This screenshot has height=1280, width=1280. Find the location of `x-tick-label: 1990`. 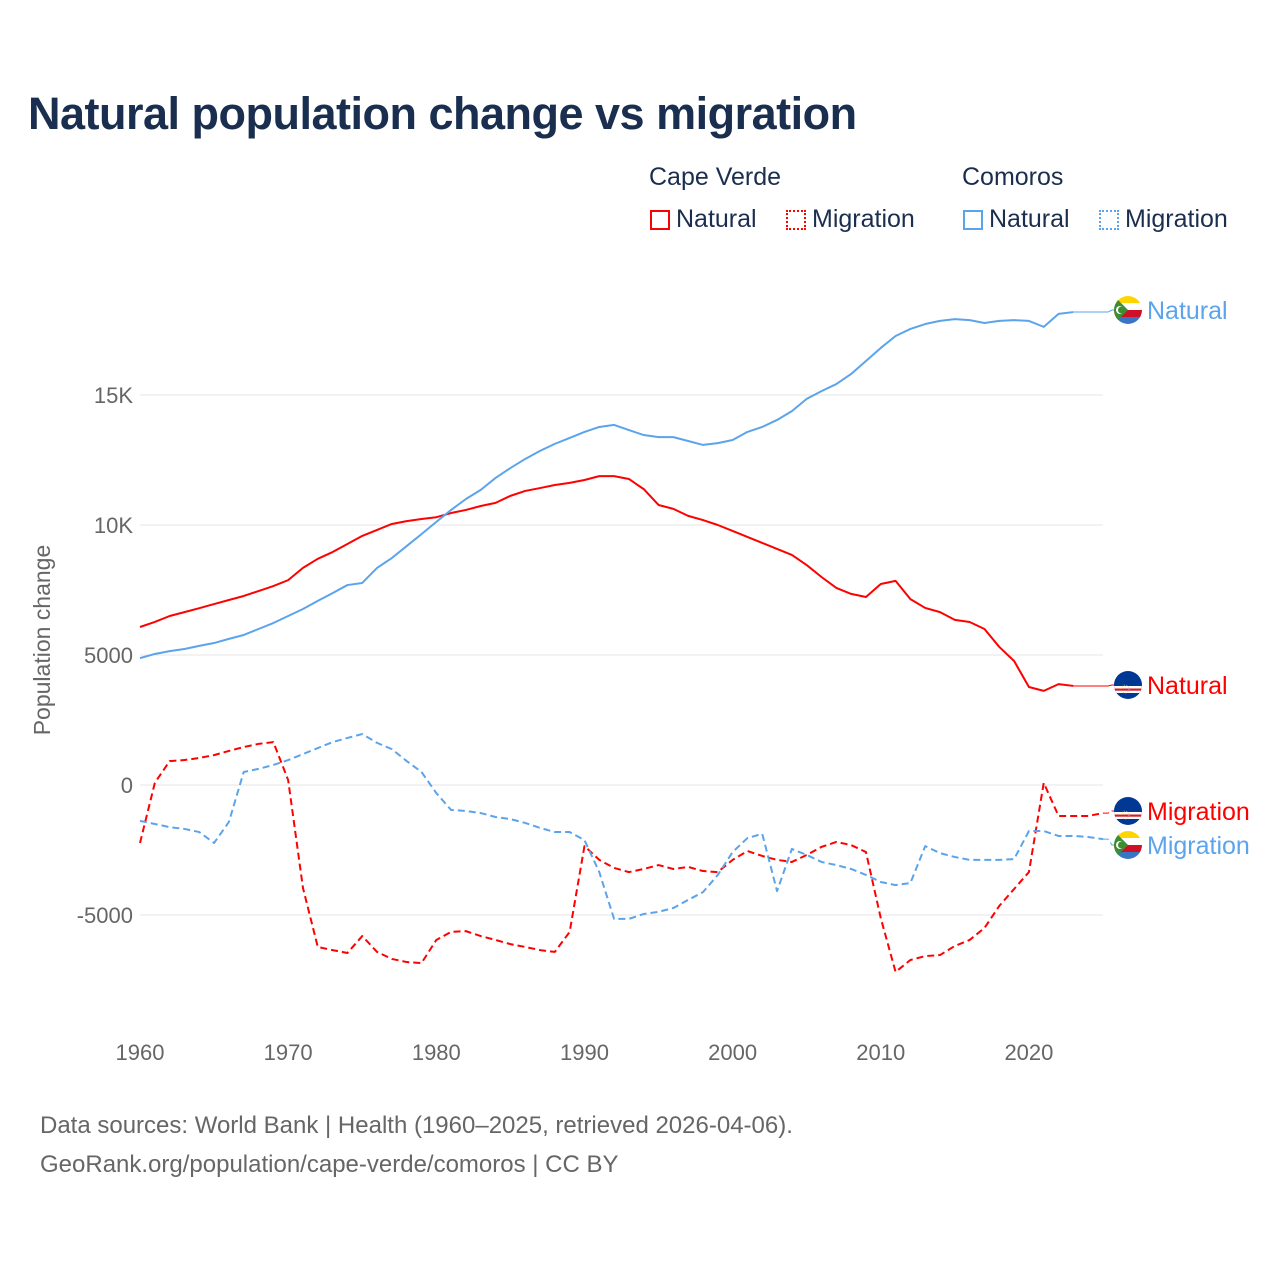

x-tick-label: 1990 is located at coordinates (584, 1052).